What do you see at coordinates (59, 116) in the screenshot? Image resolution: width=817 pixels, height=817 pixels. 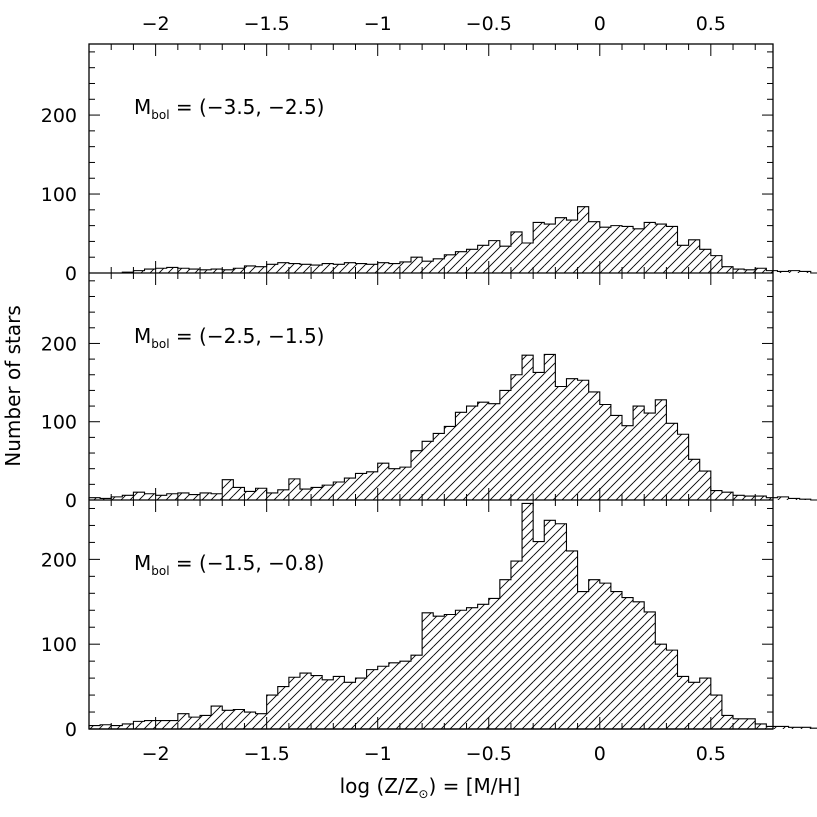 I see `ytick-label-p1-2: 200` at bounding box center [59, 116].